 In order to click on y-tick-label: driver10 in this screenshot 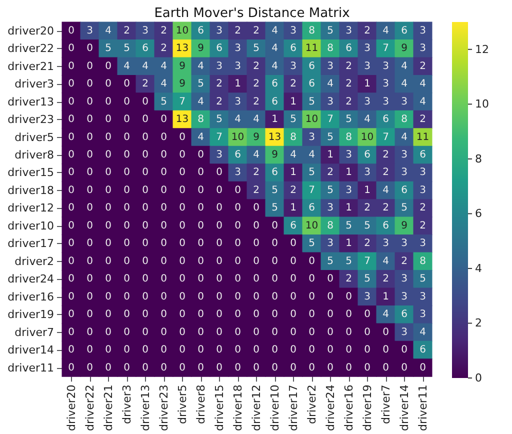, I will do `click(31, 225)`.